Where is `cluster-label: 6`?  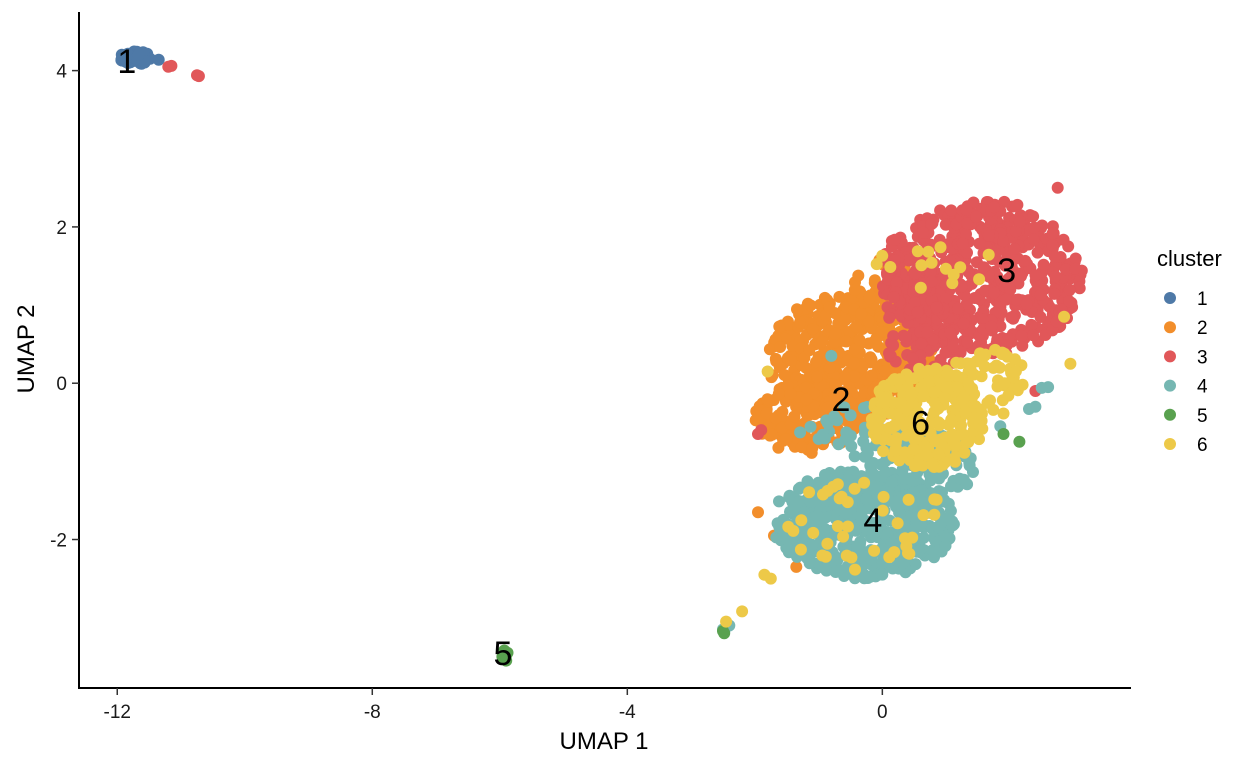 cluster-label: 6 is located at coordinates (920, 423).